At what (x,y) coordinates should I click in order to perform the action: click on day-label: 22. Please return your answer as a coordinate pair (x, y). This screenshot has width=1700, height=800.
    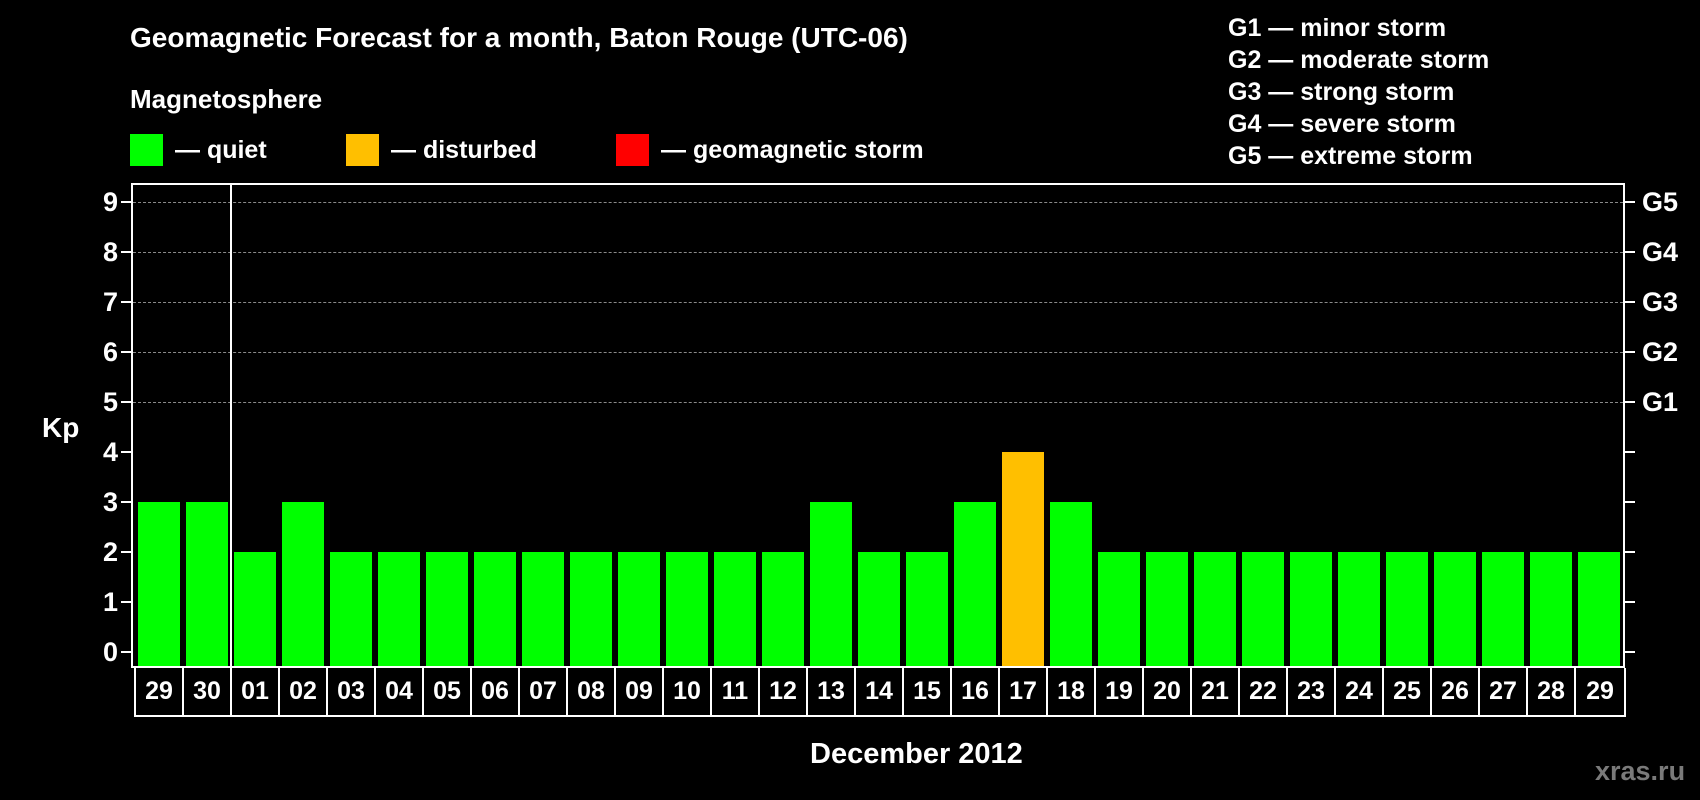
    Looking at the image, I should click on (1264, 691).